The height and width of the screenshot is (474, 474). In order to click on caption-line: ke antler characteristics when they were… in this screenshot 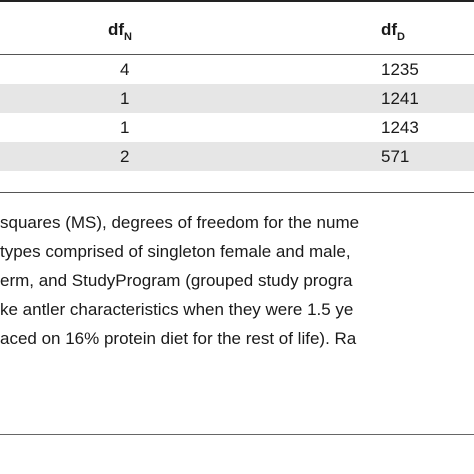, I will do `click(177, 309)`.